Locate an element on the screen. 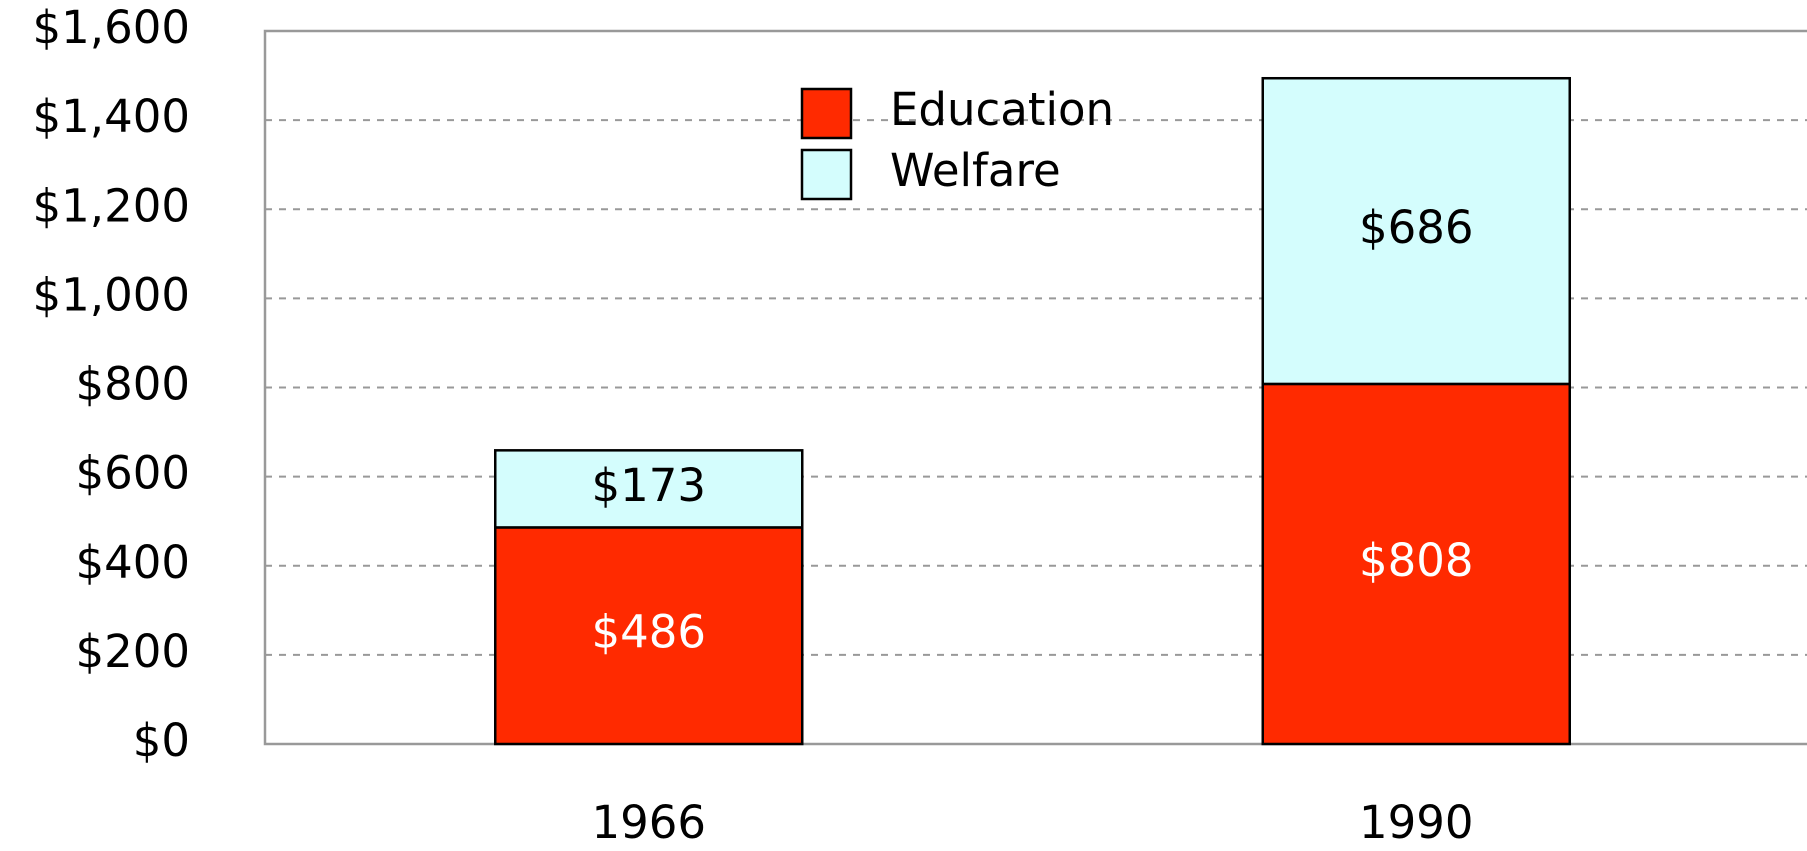  legend-label: Education is located at coordinates (1002, 109).